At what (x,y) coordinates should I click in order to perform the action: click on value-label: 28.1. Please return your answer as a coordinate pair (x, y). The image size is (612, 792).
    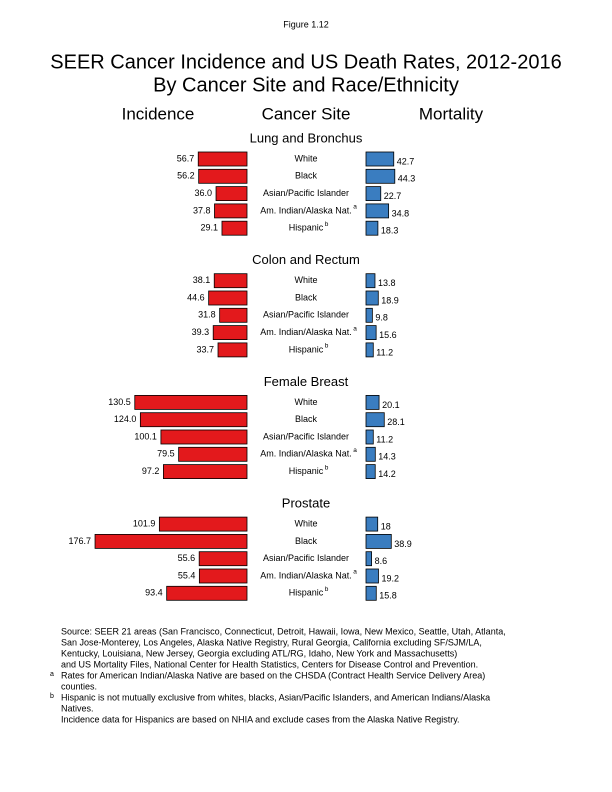
    Looking at the image, I should click on (396, 422).